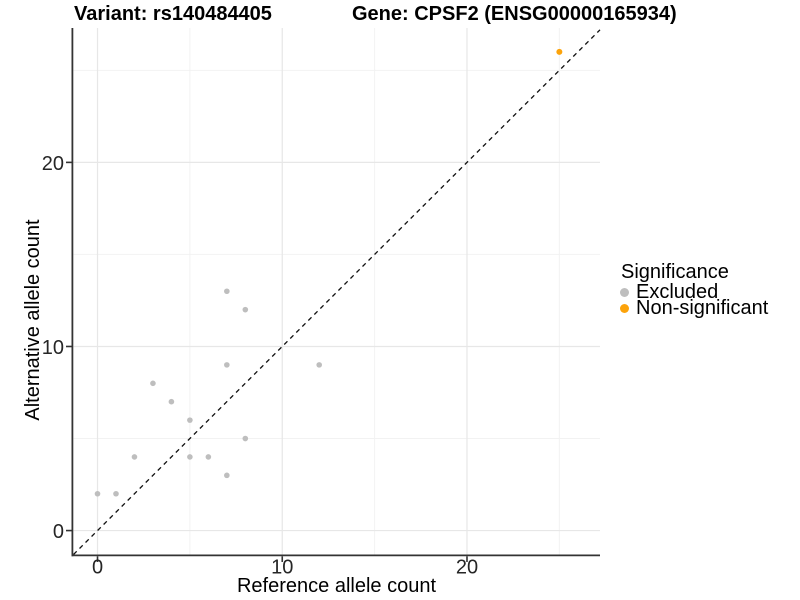 Image resolution: width=800 pixels, height=600 pixels. Describe the element at coordinates (702, 308) in the screenshot. I see `legend-label-non-significant: Non-significant` at that location.